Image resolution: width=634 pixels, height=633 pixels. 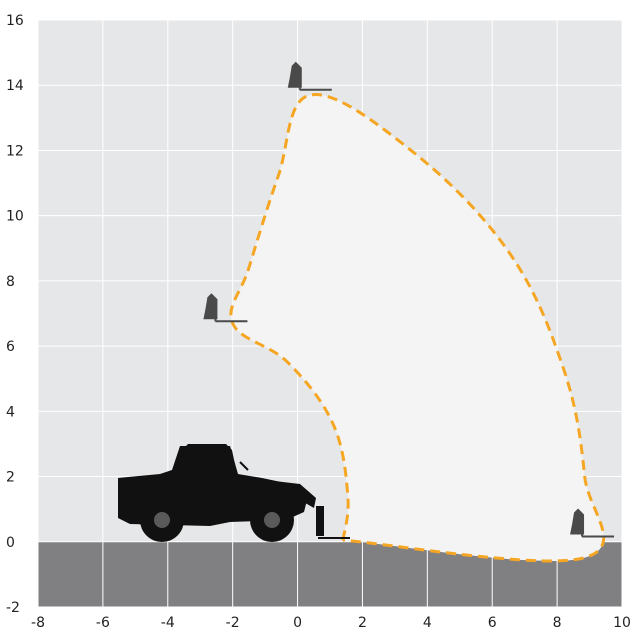 I want to click on y-axis-ticks: -2 0 2 4 6 8 10 12 14 16, so click(x=15, y=314).